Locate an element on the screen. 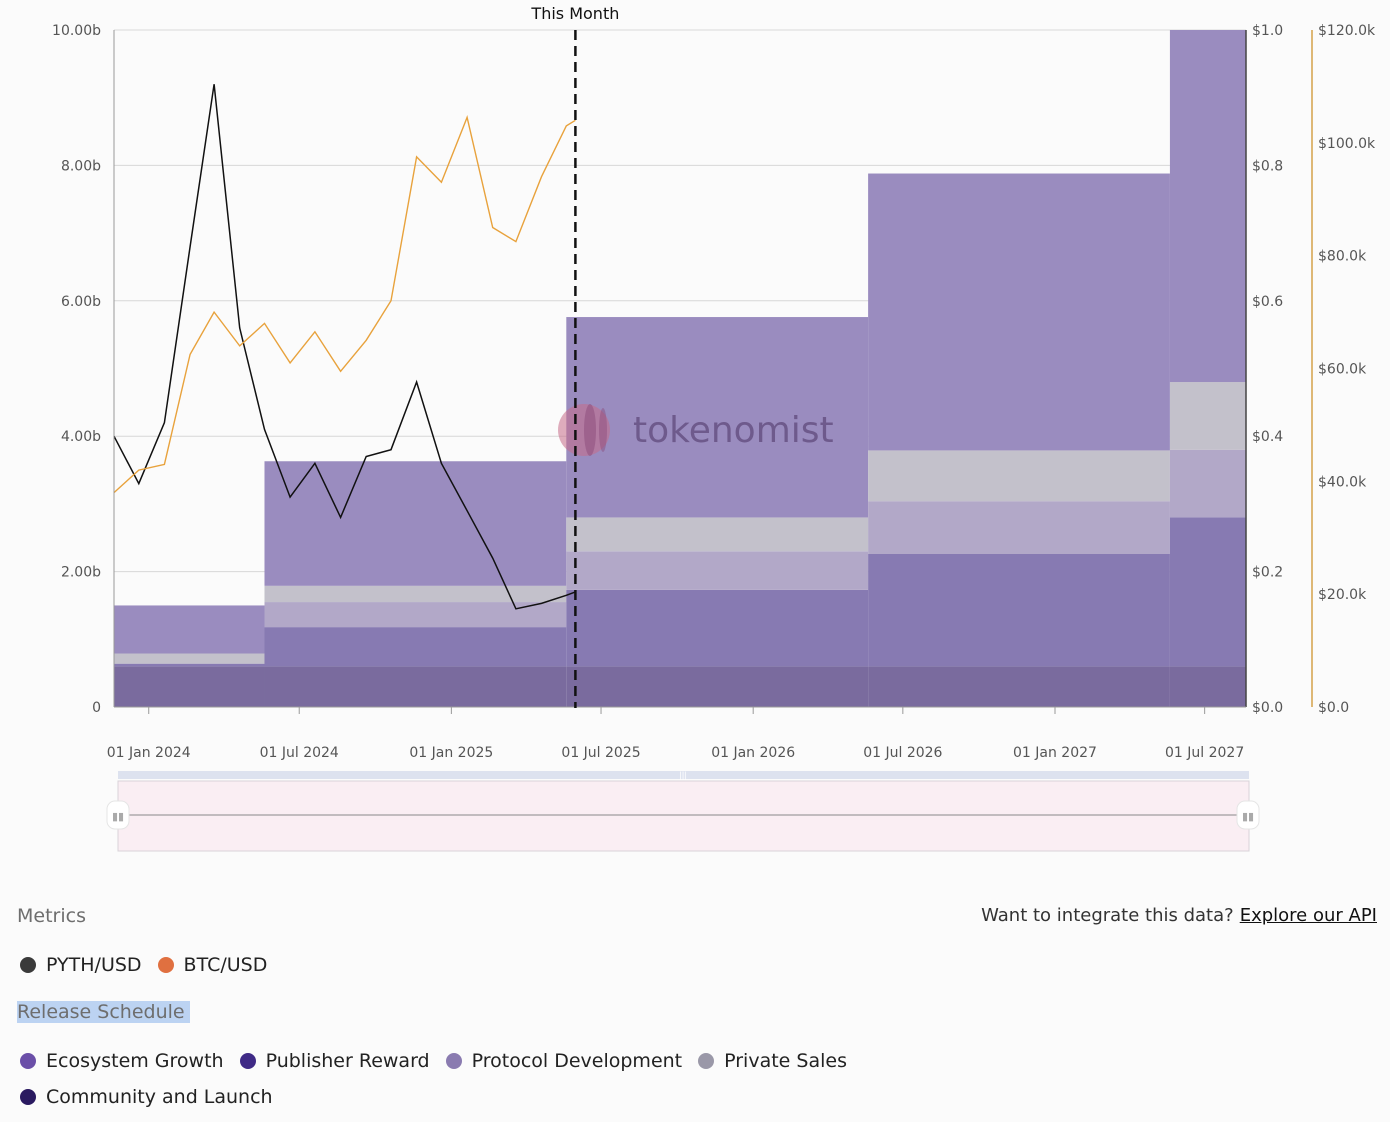 This screenshot has height=1122, width=1390. y-right2-tick-label: $20.0k is located at coordinates (1342, 595).